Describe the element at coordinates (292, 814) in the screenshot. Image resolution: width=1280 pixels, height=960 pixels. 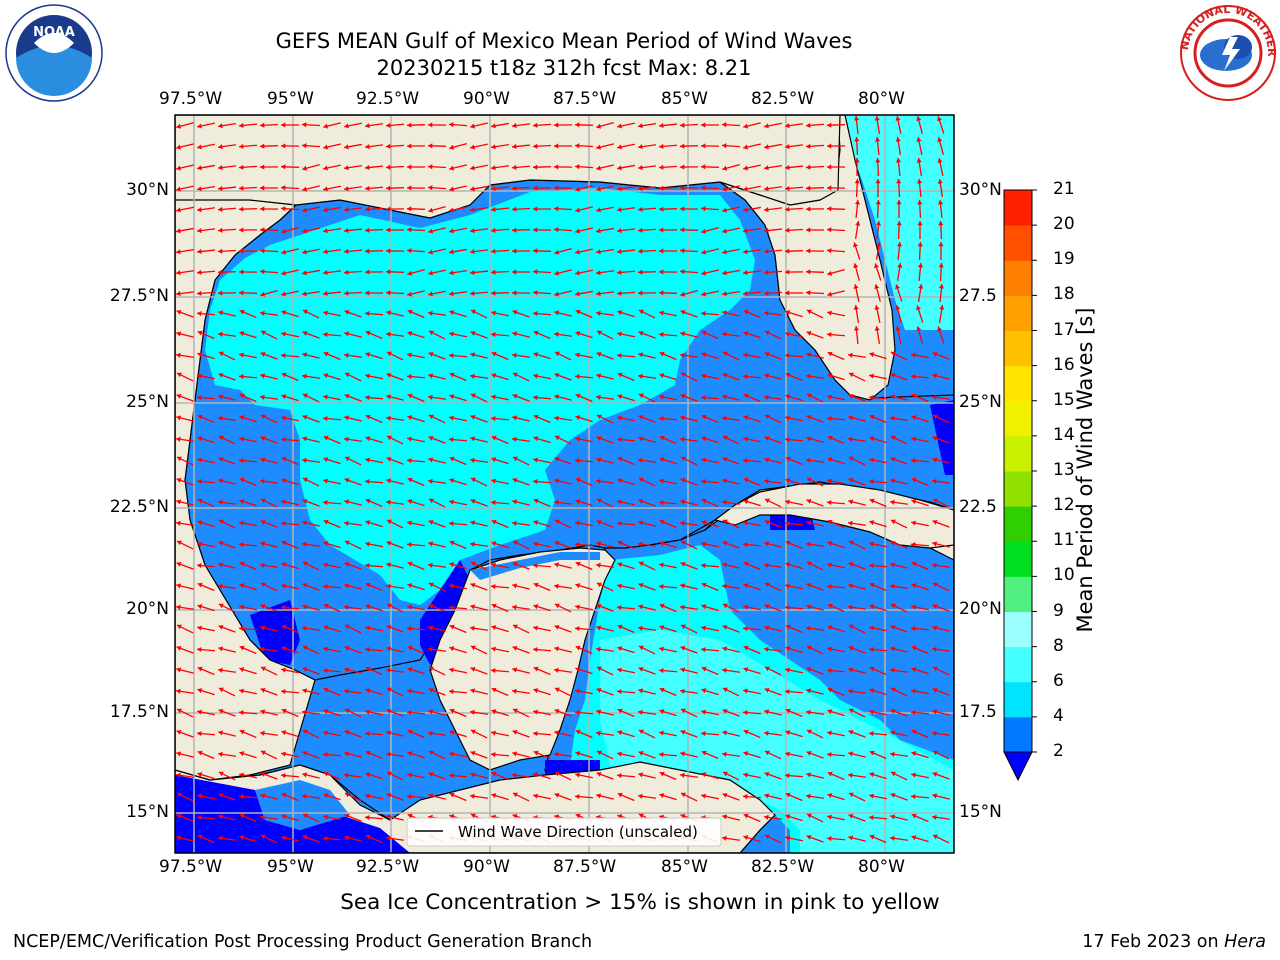
I see `central-america-lowland-sea` at that location.